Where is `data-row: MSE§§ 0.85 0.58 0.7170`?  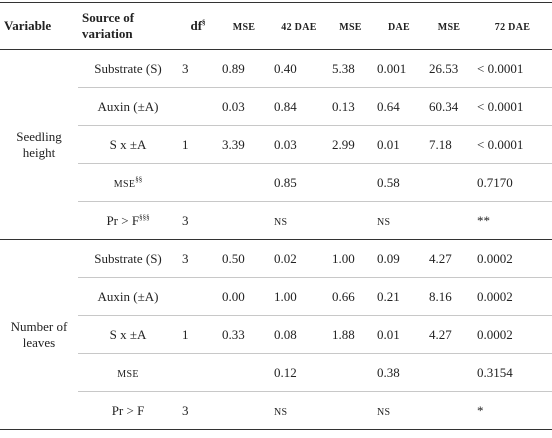
data-row: MSE§§ 0.85 0.58 0.7170 is located at coordinates (276, 182).